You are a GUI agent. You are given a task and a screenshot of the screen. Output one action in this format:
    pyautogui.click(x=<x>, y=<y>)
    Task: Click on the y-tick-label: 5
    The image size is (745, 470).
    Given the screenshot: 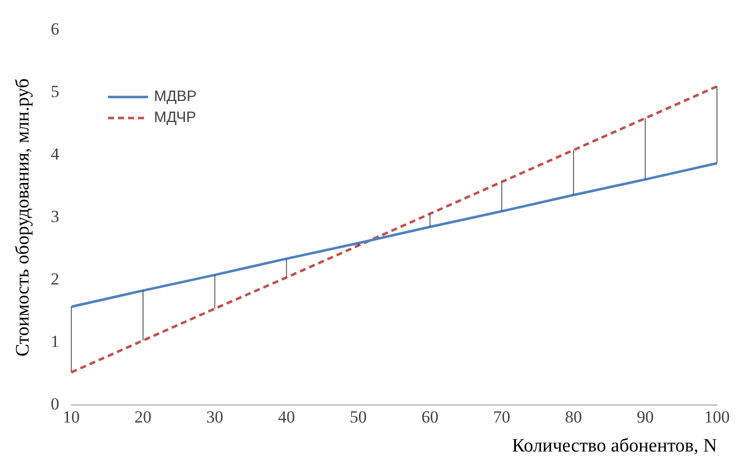 What is the action you would take?
    pyautogui.click(x=55, y=92)
    